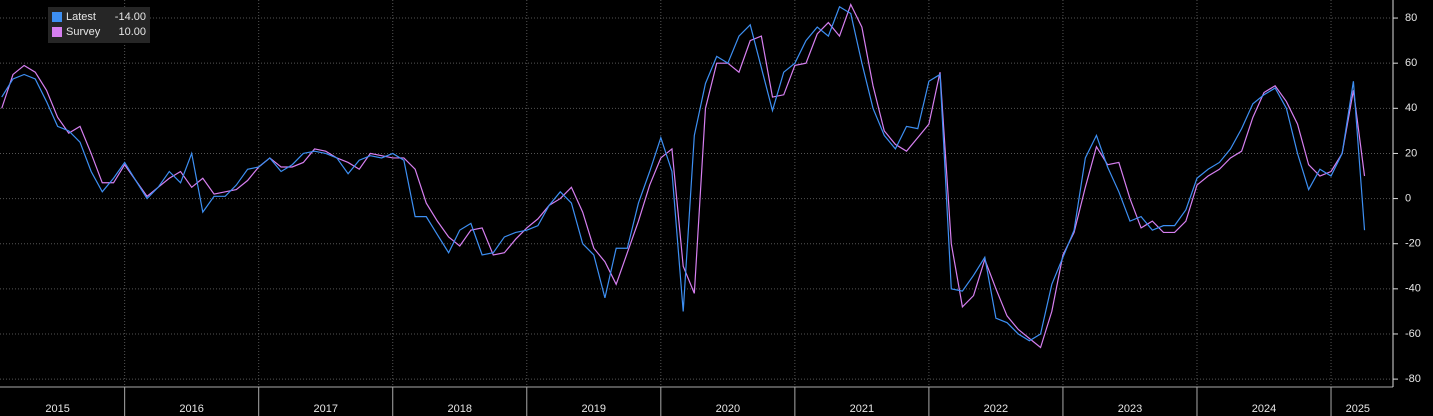 This screenshot has width=1433, height=416. What do you see at coordinates (1413, 289) in the screenshot?
I see `y-tick-label: -40` at bounding box center [1413, 289].